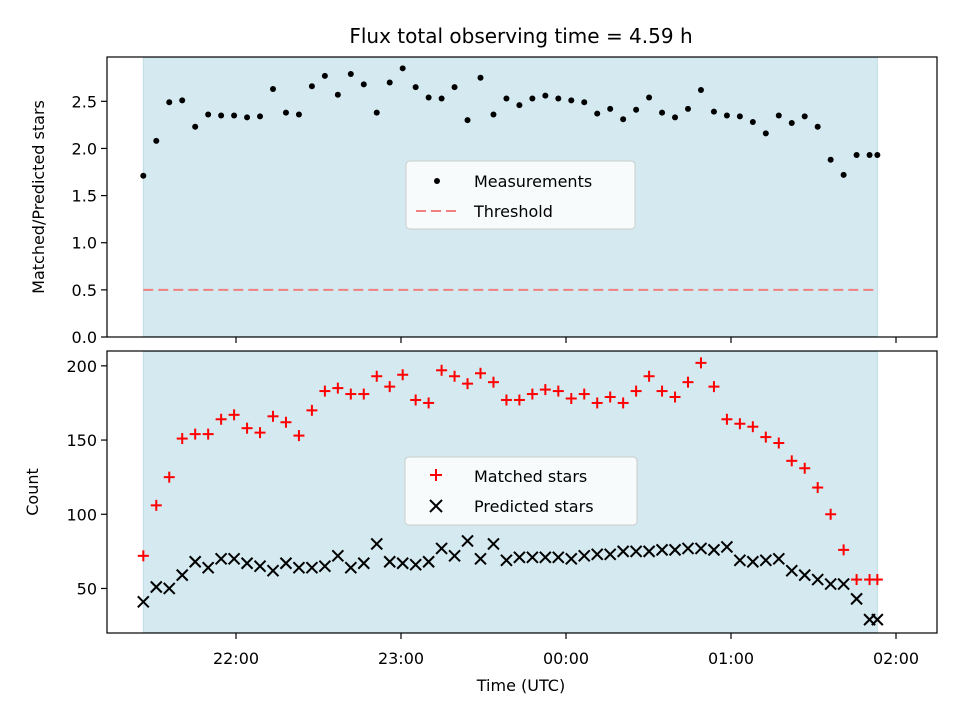 This screenshot has width=960, height=720. Describe the element at coordinates (84, 290) in the screenshot. I see `top-ytick-label: 0.5` at that location.